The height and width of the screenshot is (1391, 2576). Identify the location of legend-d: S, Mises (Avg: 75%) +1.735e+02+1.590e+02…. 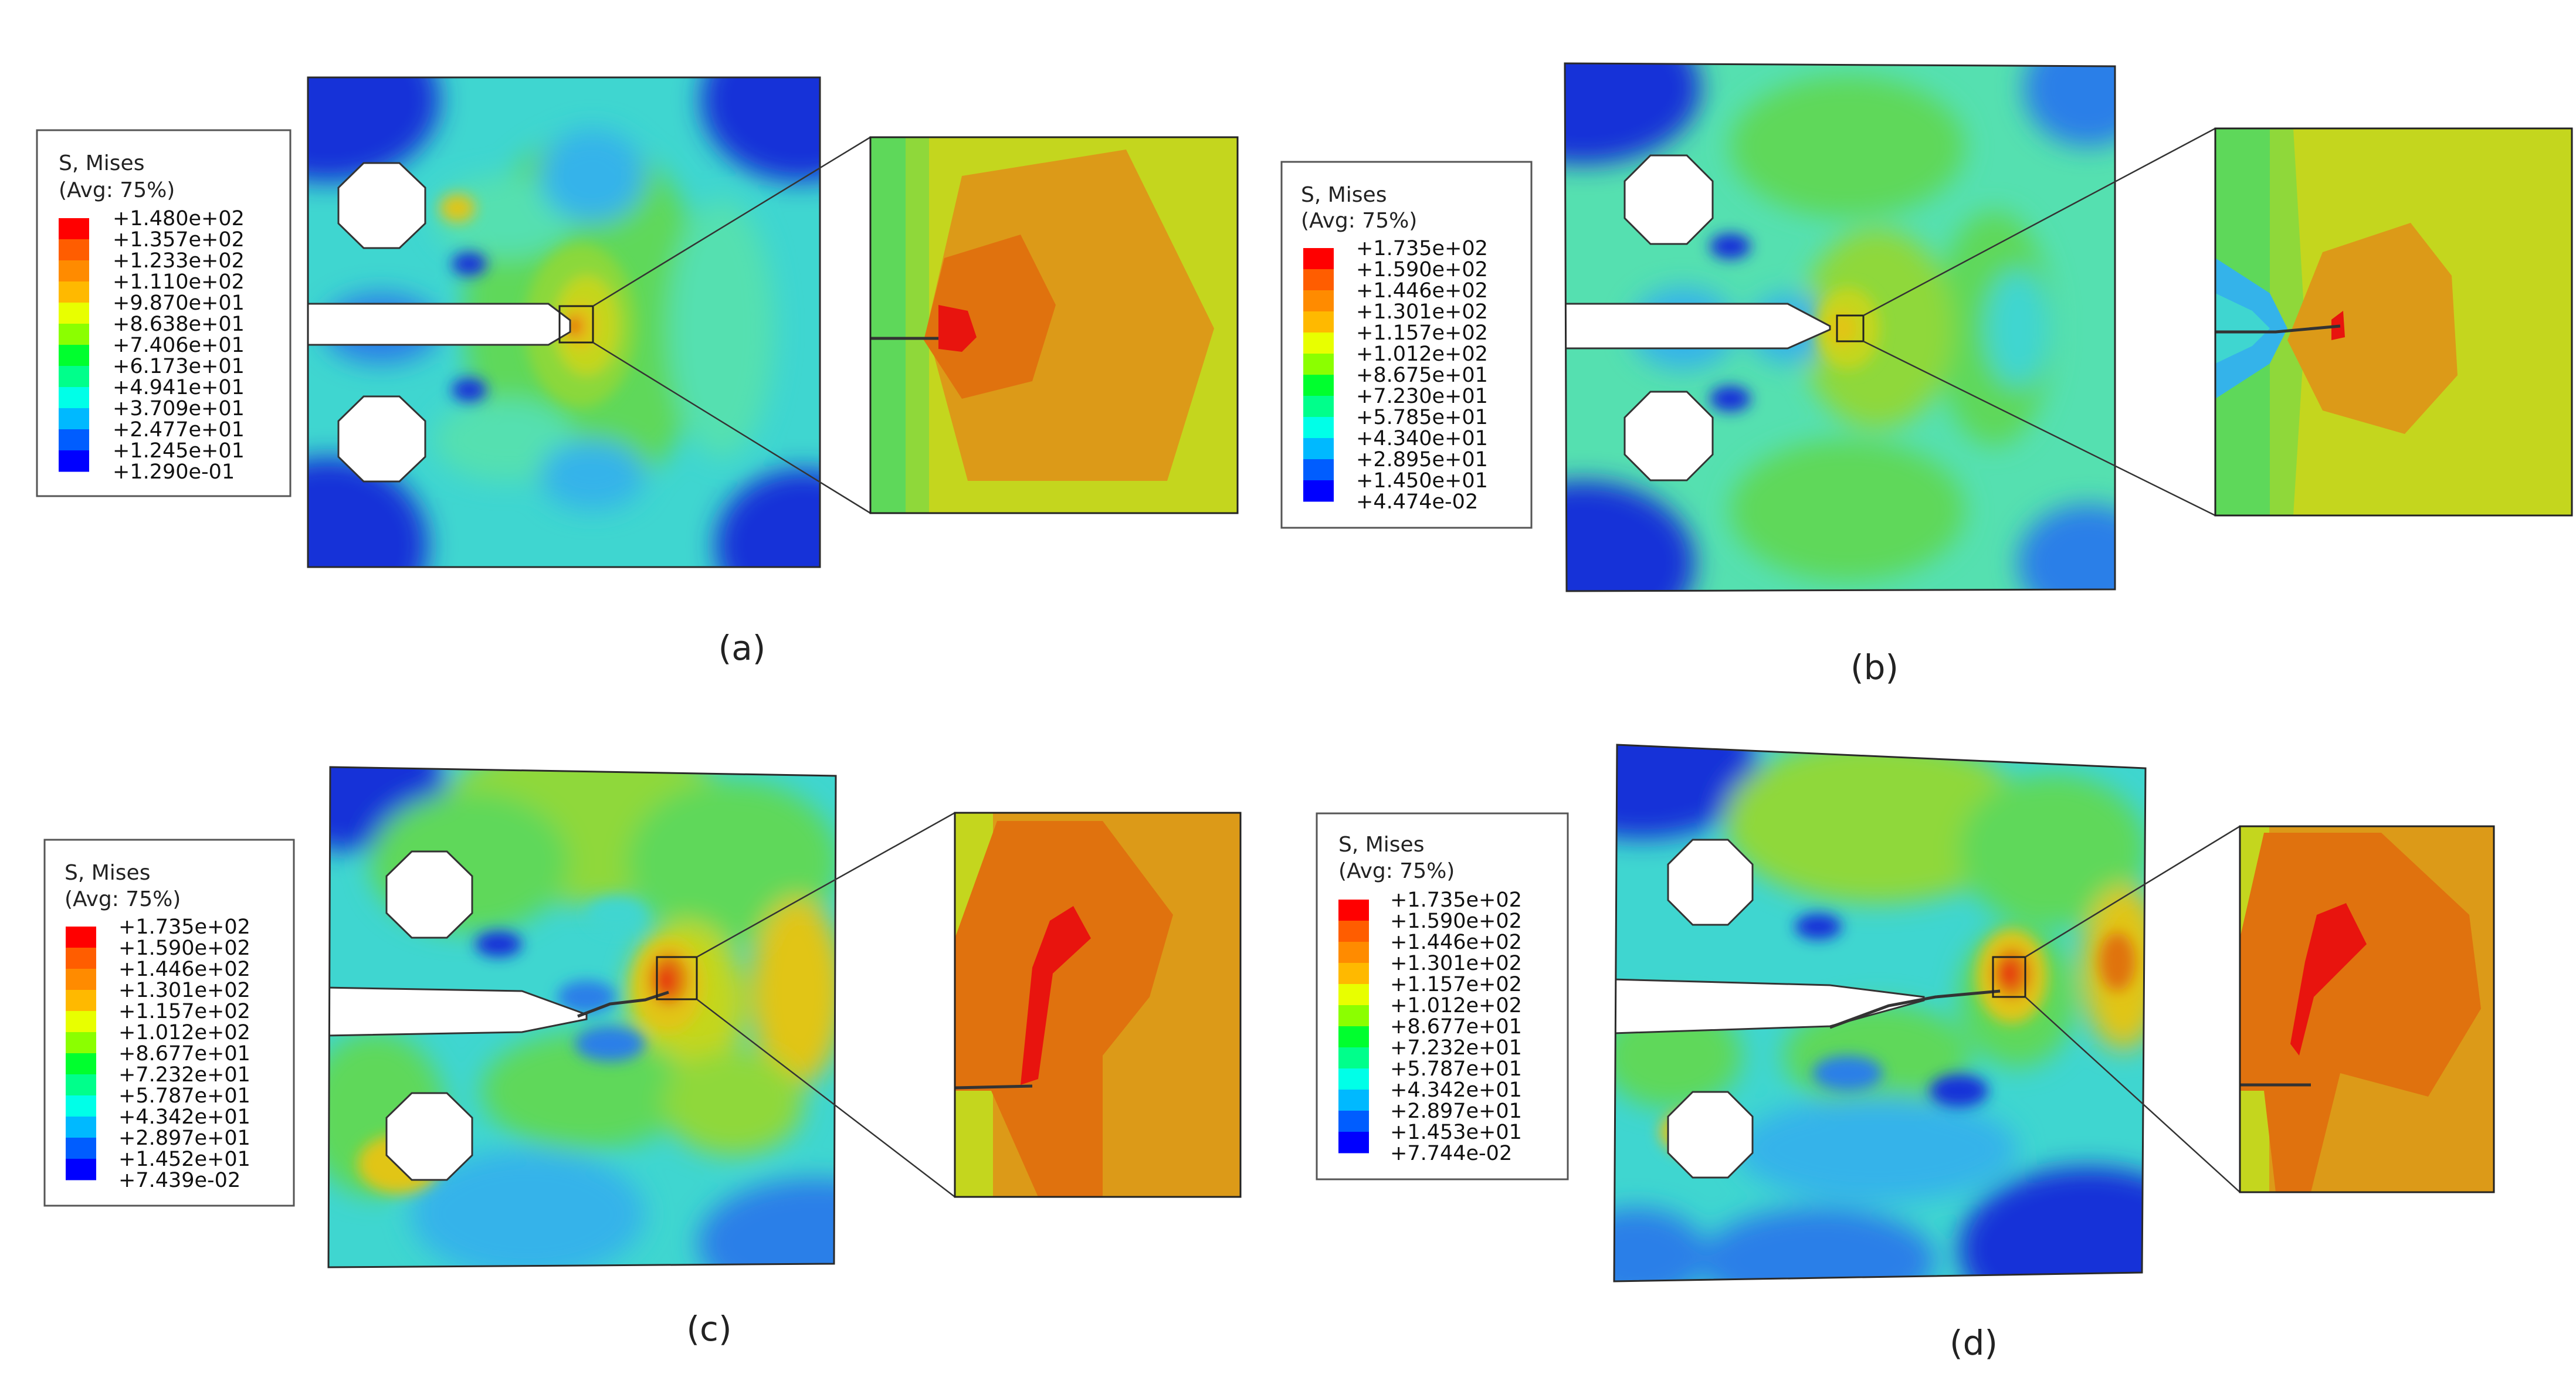
(1442, 996).